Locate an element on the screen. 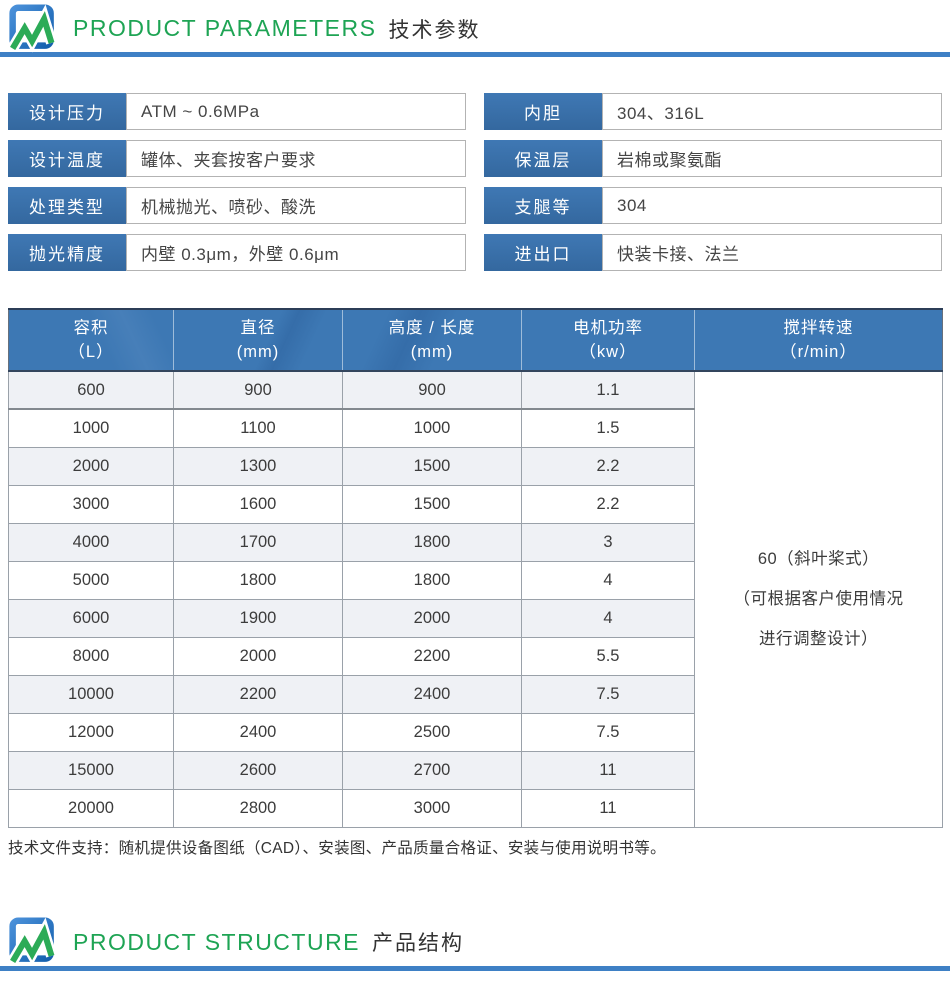 The image size is (950, 987). param-row-legs: 支腿等 304 is located at coordinates (713, 205).